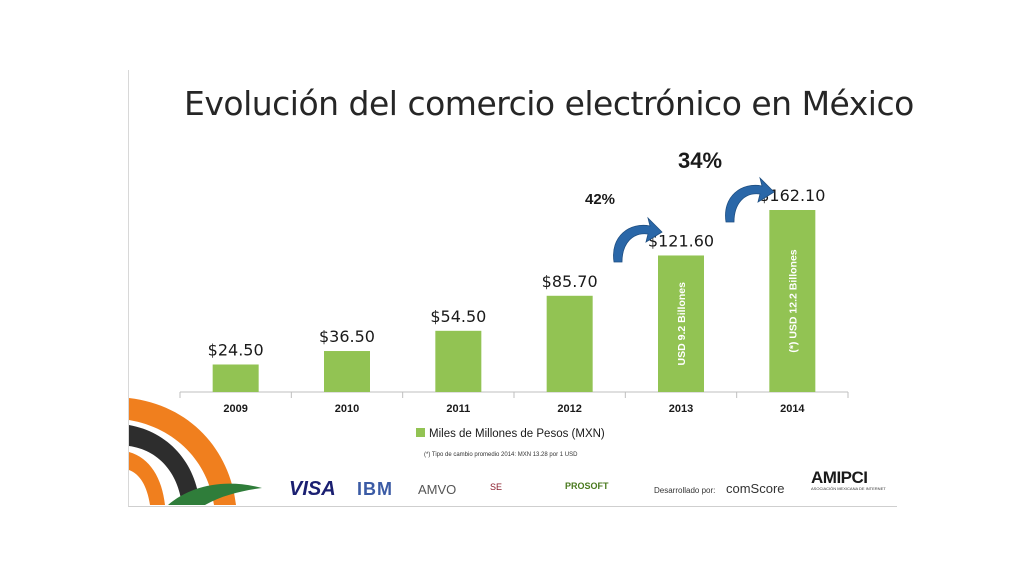 The height and width of the screenshot is (576, 1024). What do you see at coordinates (638, 239) in the screenshot?
I see `growth-arrow-2013` at bounding box center [638, 239].